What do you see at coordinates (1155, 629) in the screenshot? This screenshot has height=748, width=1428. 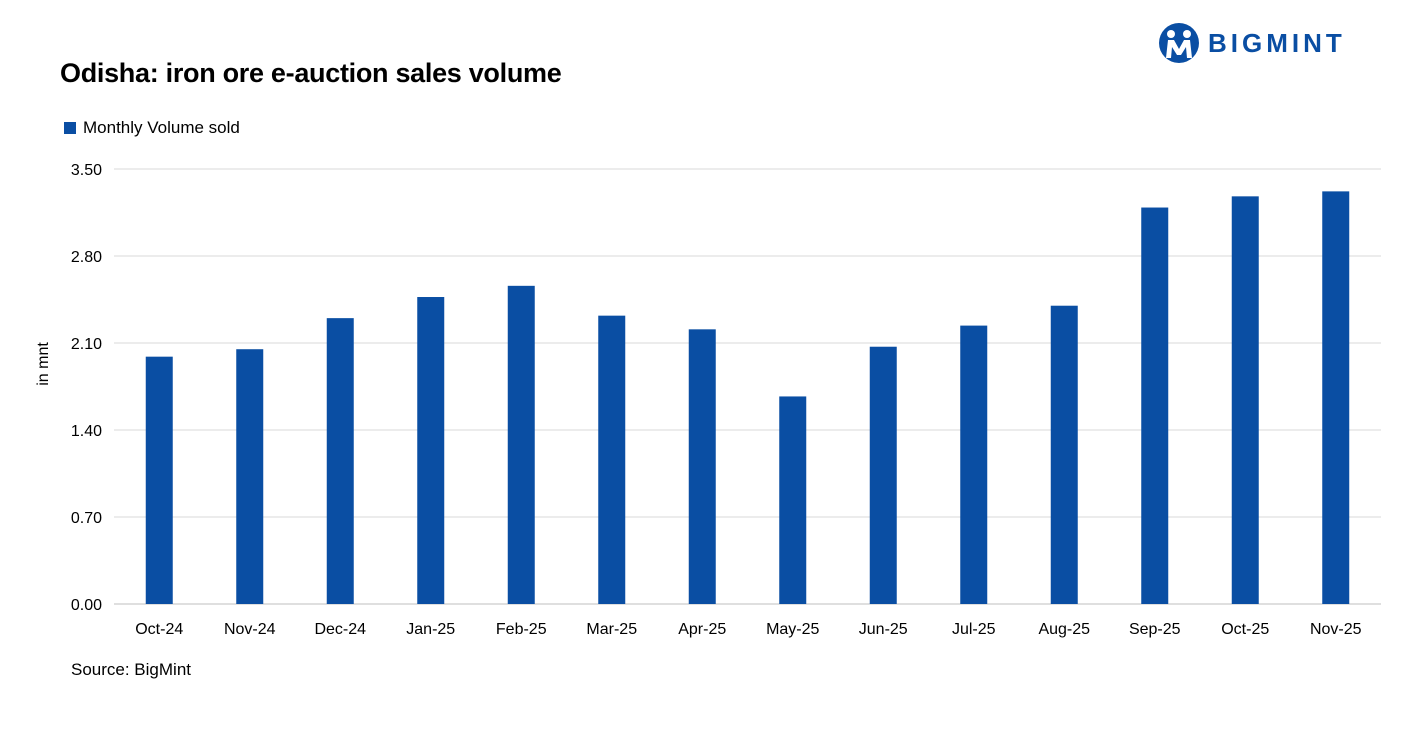 I see `x-tick-label: Sep-25` at bounding box center [1155, 629].